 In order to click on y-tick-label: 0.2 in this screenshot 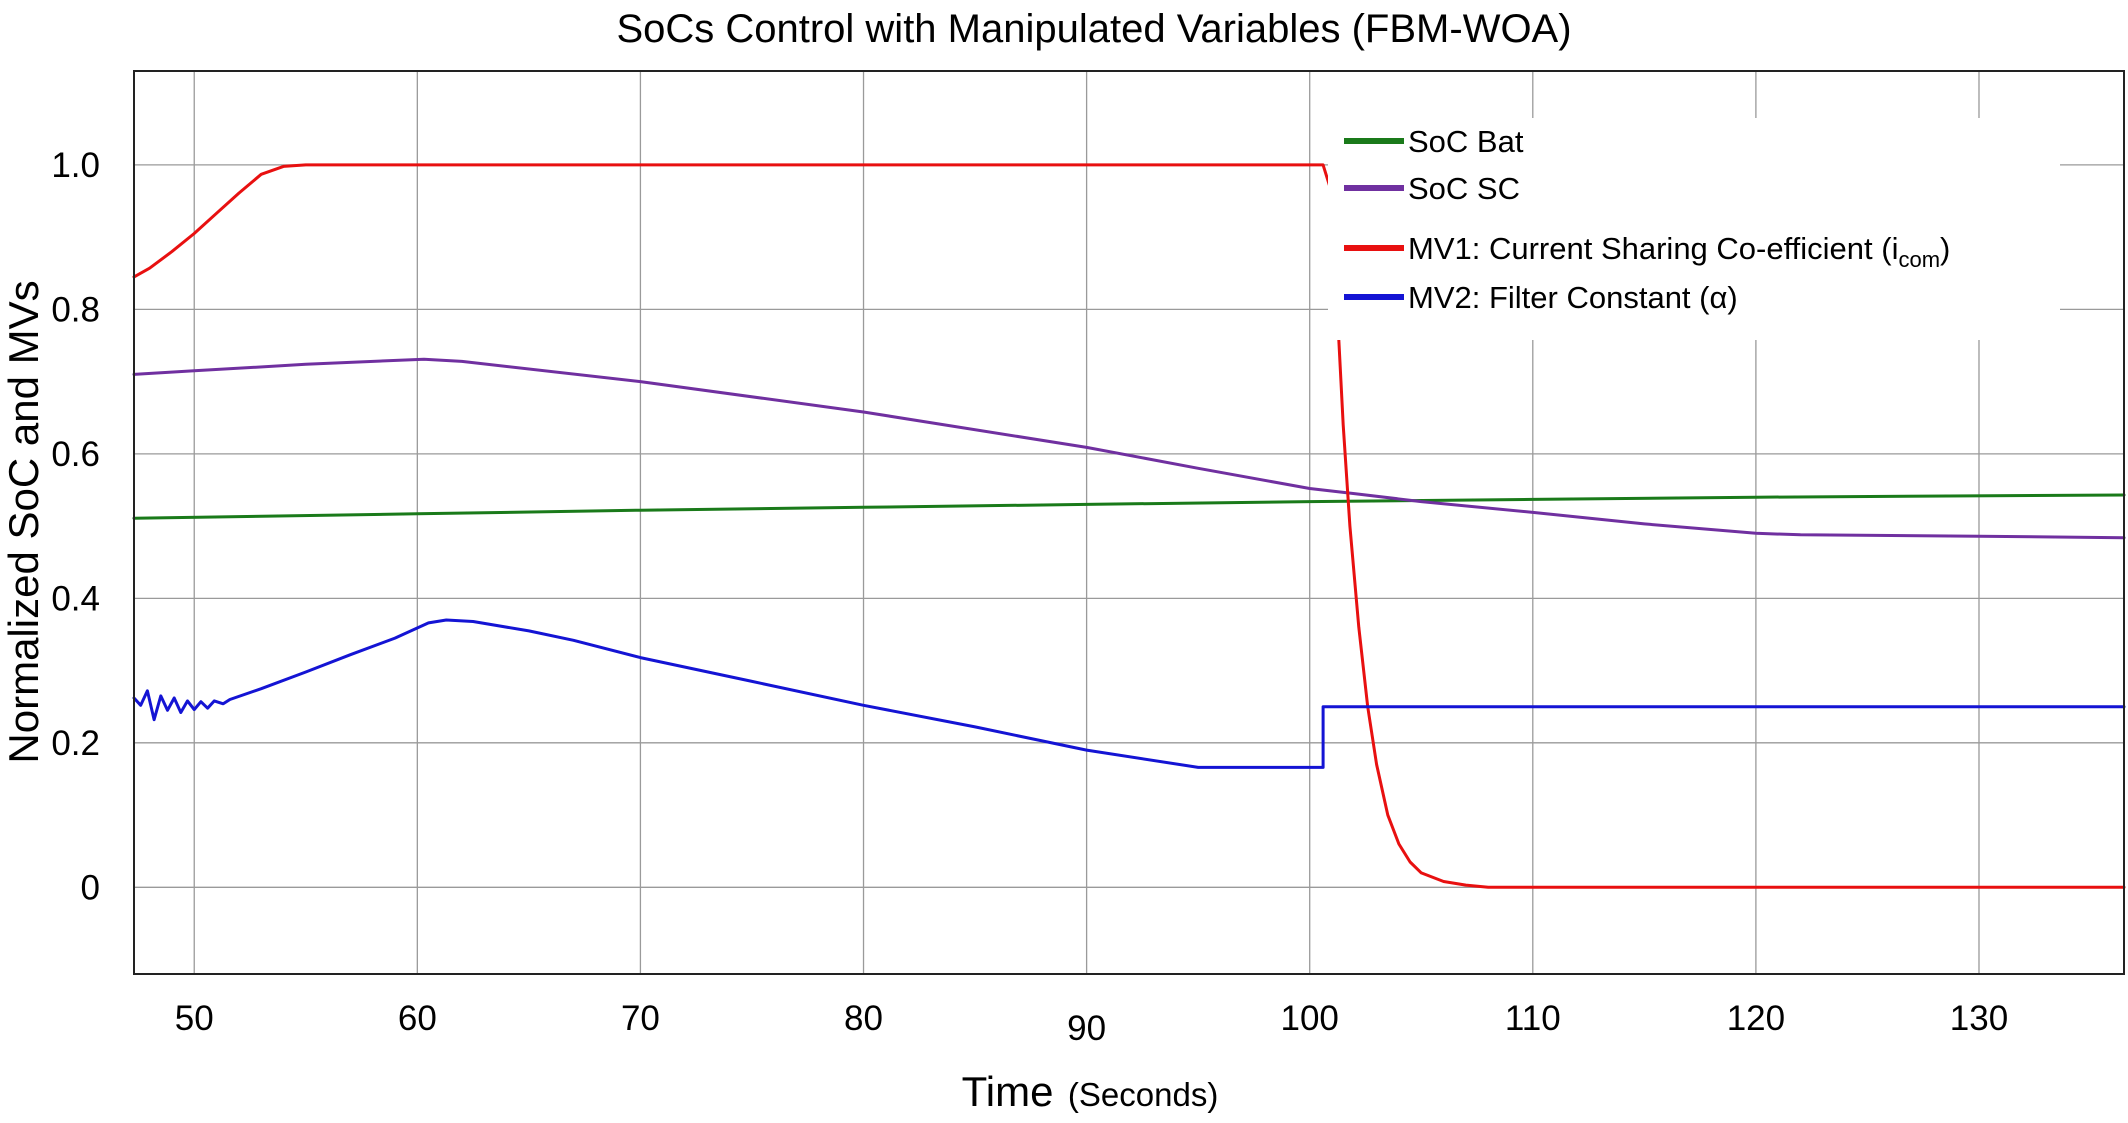, I will do `click(75, 743)`.